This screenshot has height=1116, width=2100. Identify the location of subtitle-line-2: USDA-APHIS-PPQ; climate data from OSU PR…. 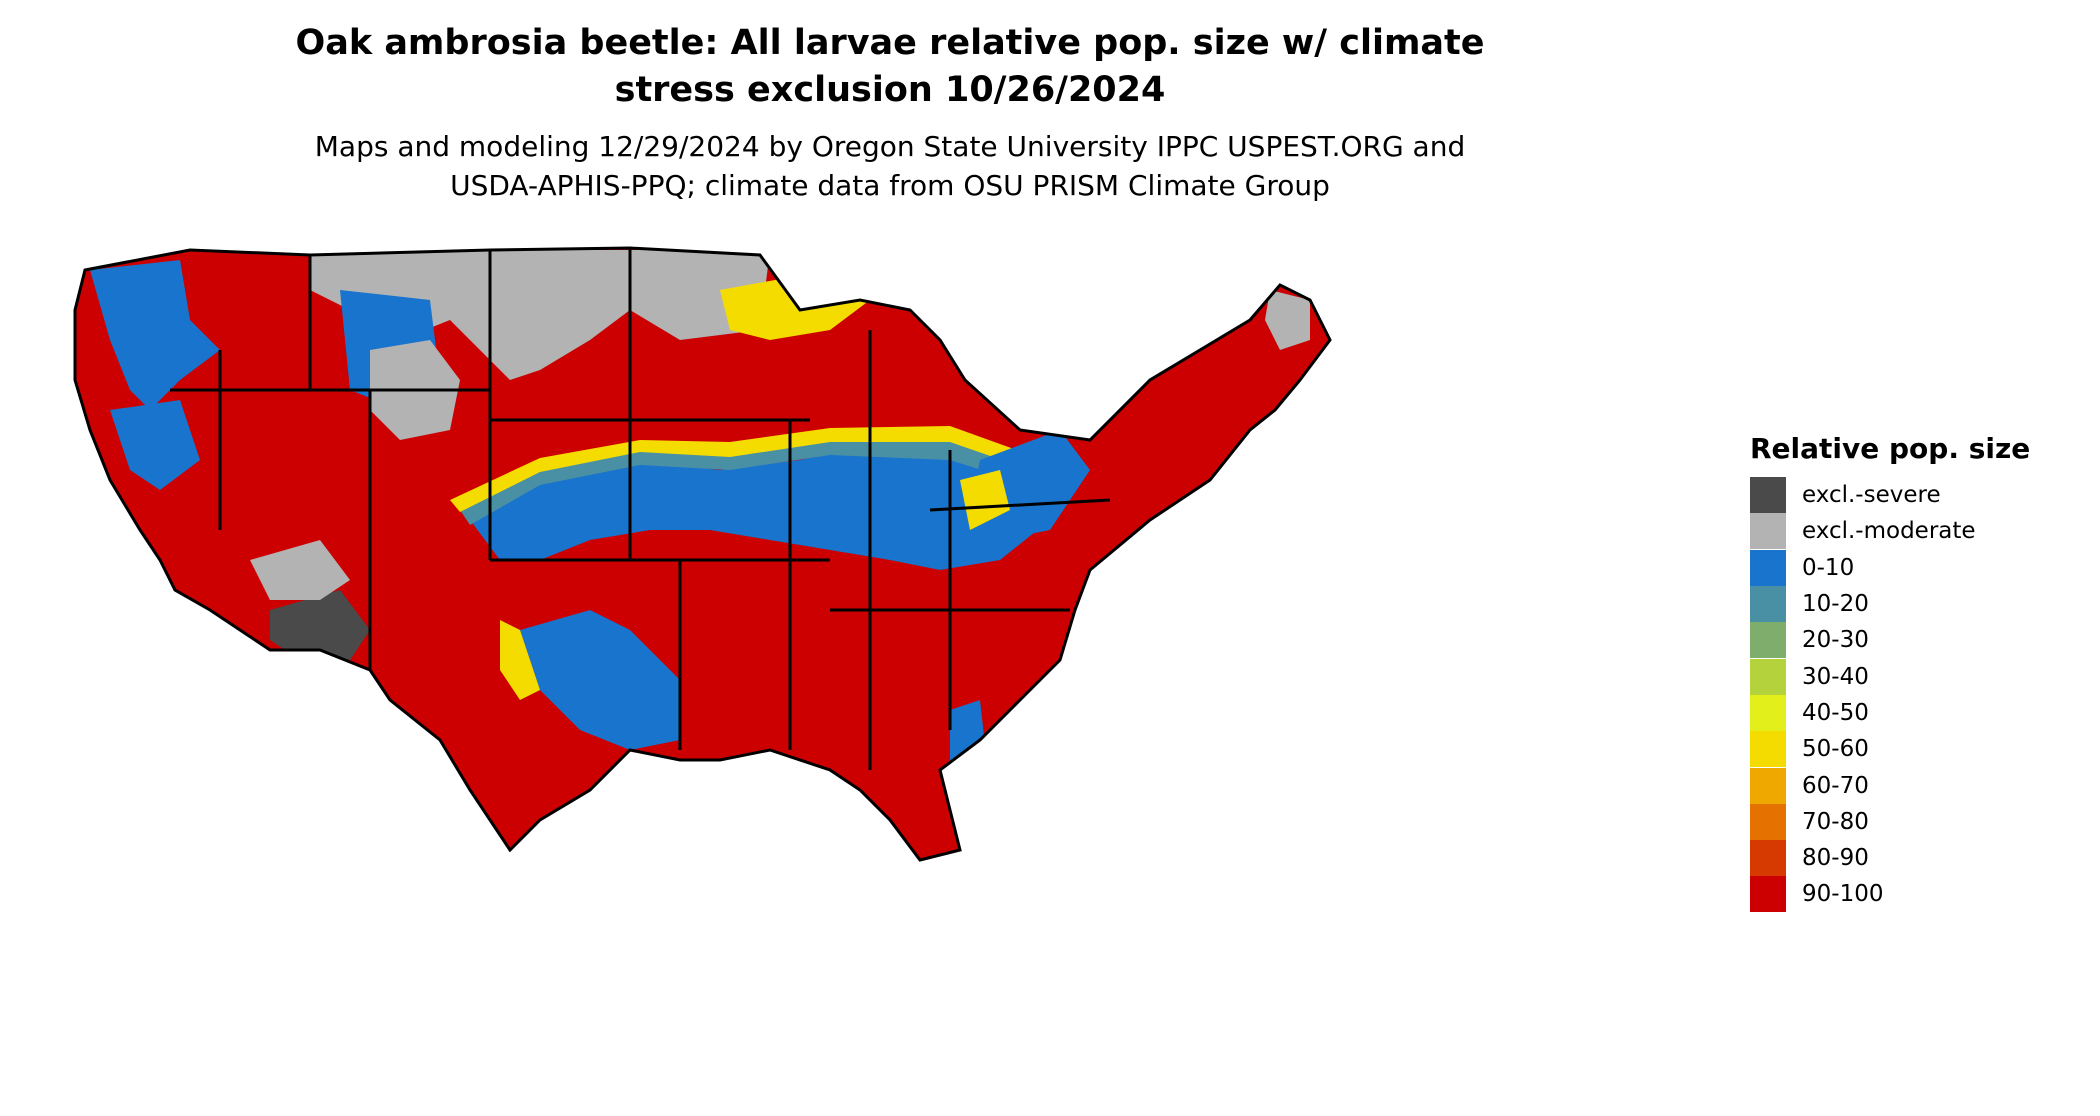
(890, 185).